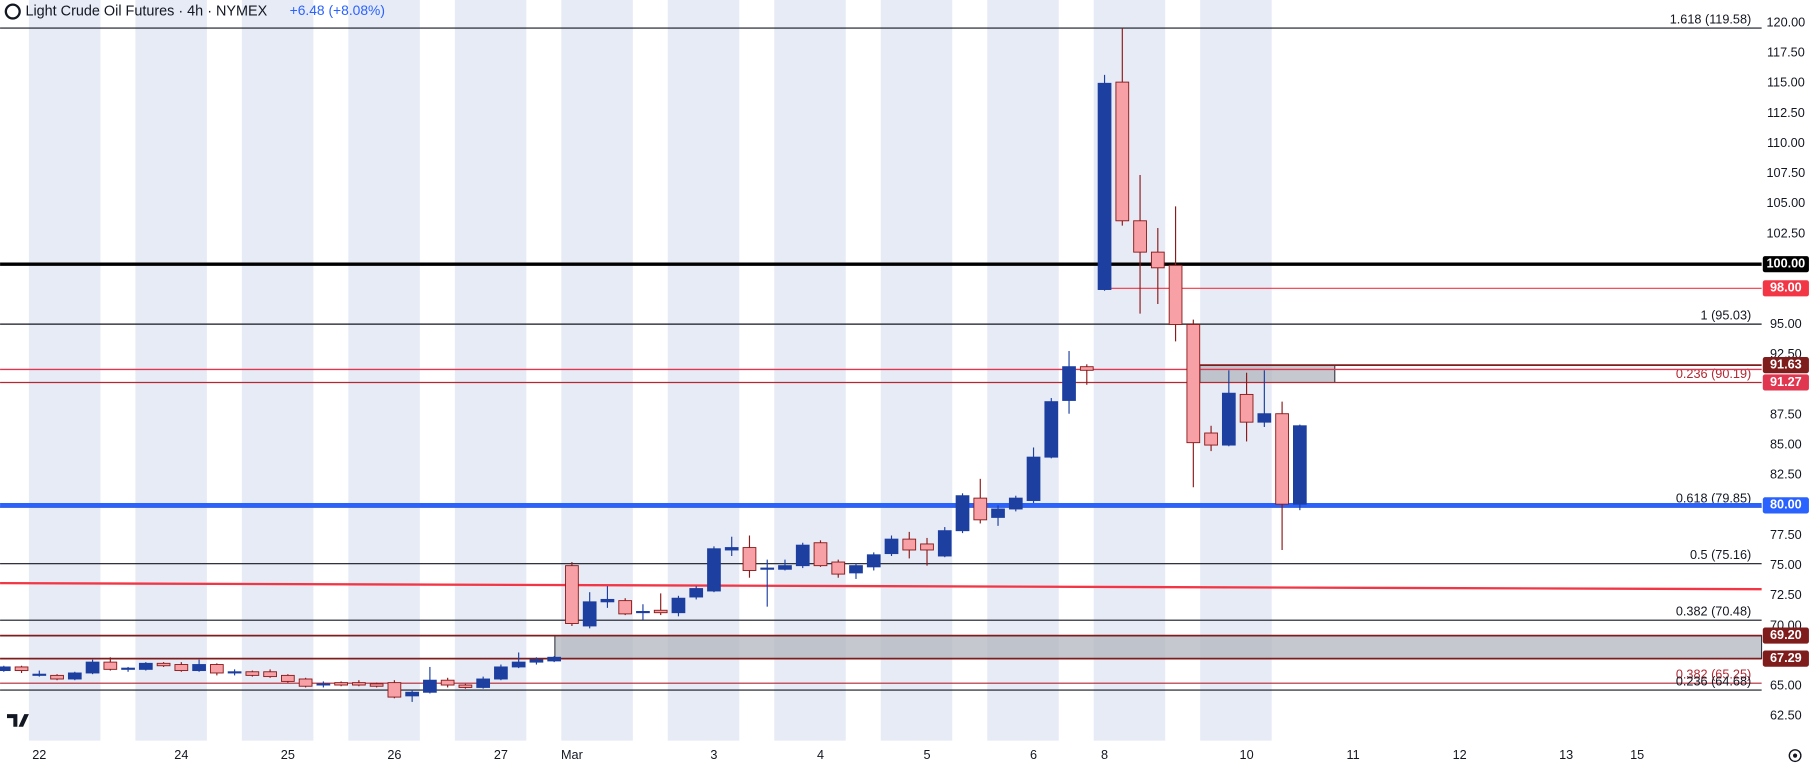  Describe the element at coordinates (820, 755) in the screenshot. I see `x-tick-label: 4` at that location.